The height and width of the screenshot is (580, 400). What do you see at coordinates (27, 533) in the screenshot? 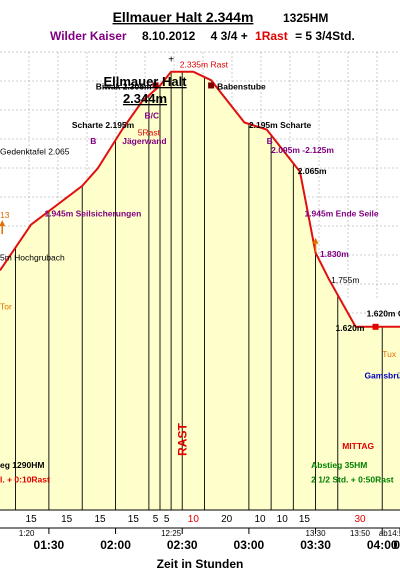
I see `time-tick-minor-label: 1:20` at bounding box center [27, 533].